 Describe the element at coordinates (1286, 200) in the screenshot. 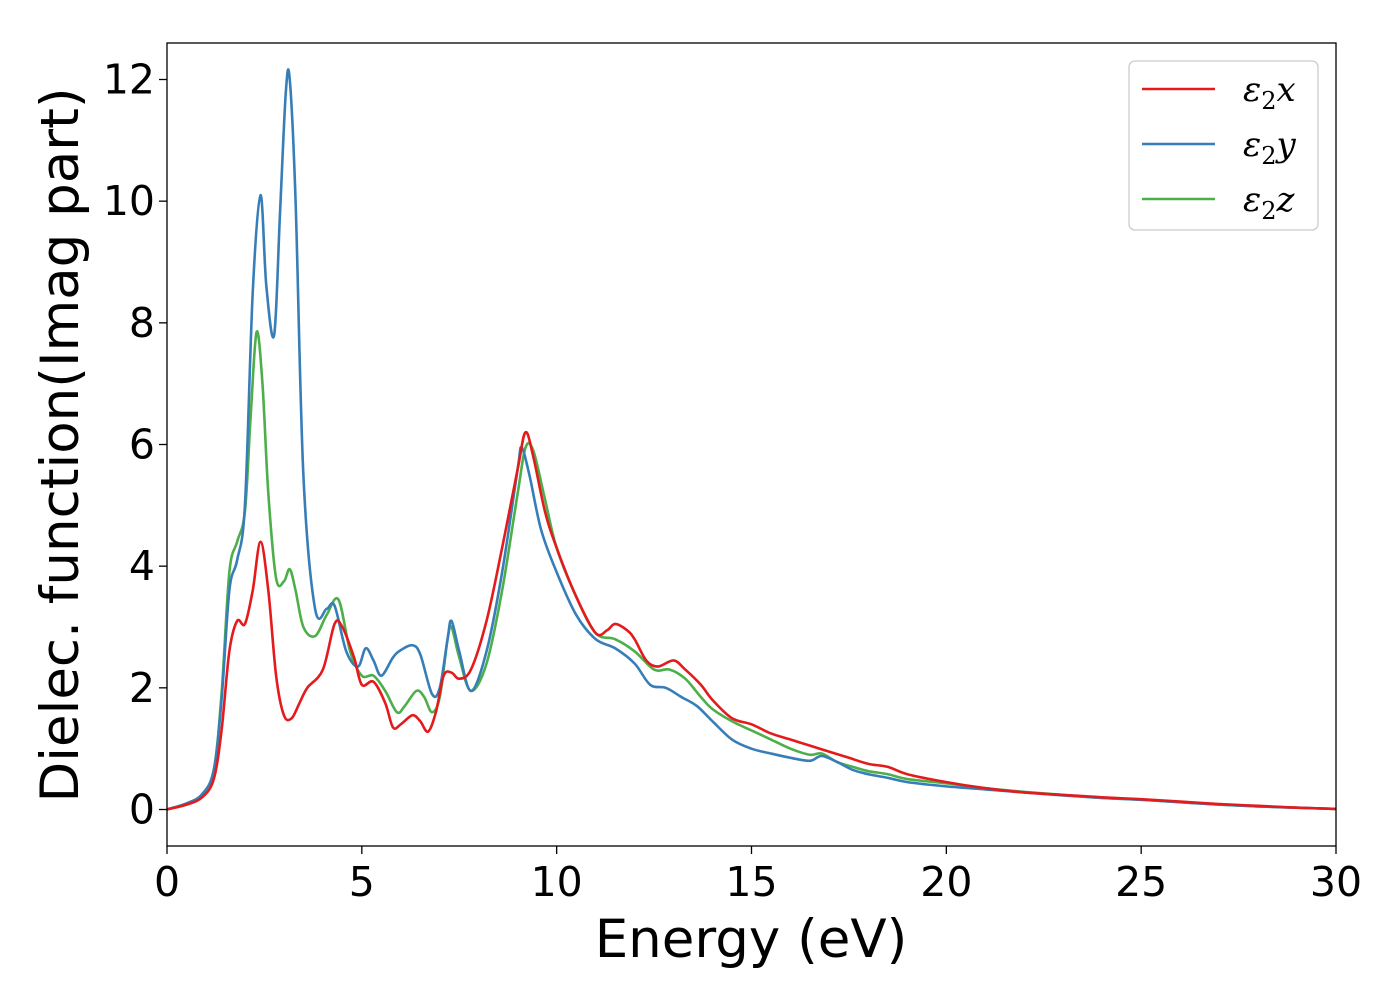

I see `legend-axis: z` at that location.